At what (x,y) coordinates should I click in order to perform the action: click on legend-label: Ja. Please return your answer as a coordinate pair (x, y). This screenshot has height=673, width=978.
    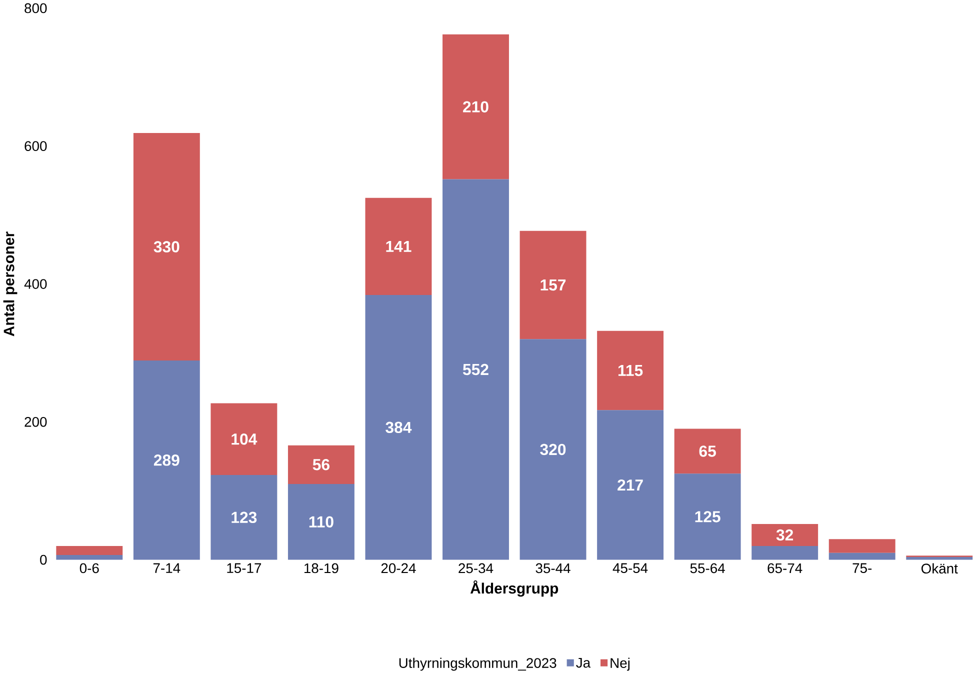
    Looking at the image, I should click on (583, 663).